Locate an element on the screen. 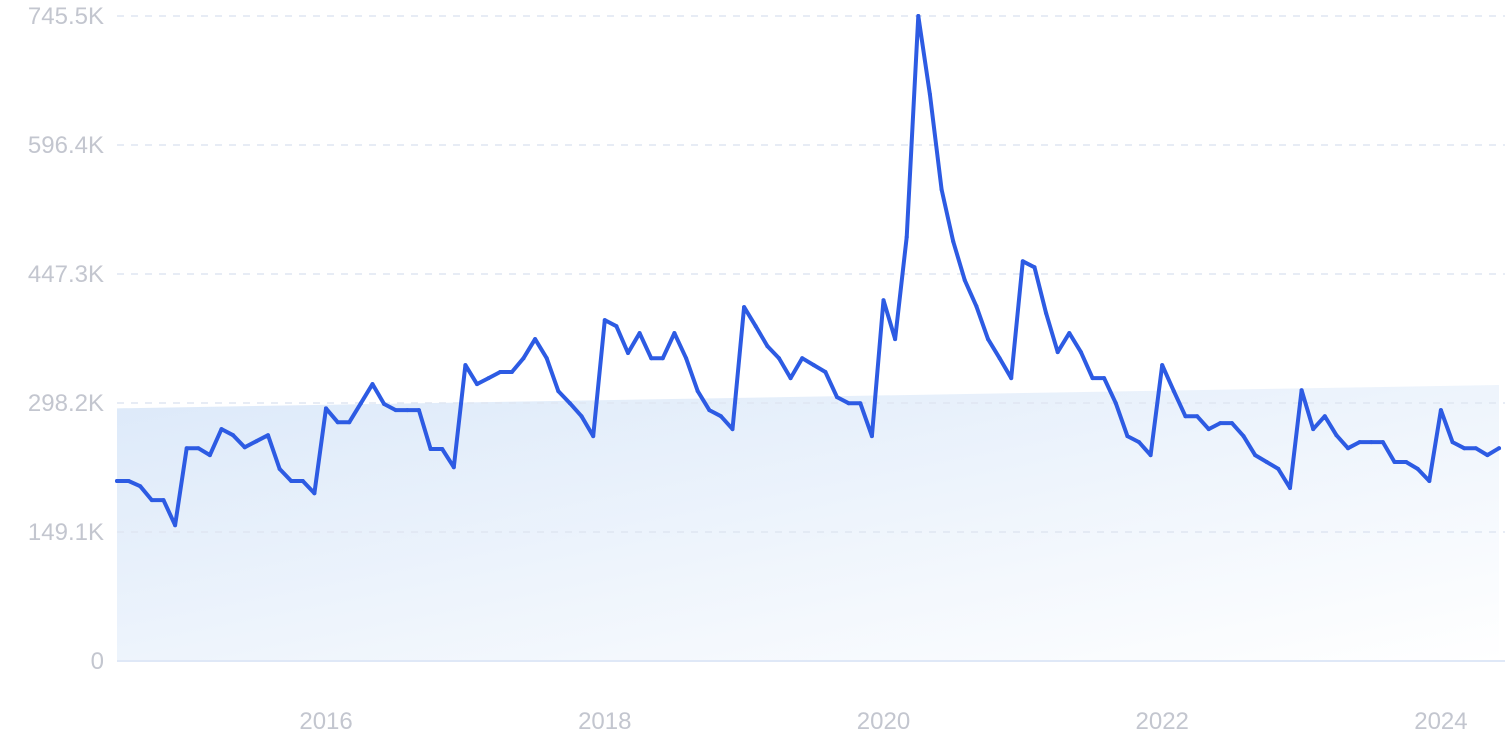 The width and height of the screenshot is (1505, 752). y-tick-label: 596.4K is located at coordinates (66, 145).